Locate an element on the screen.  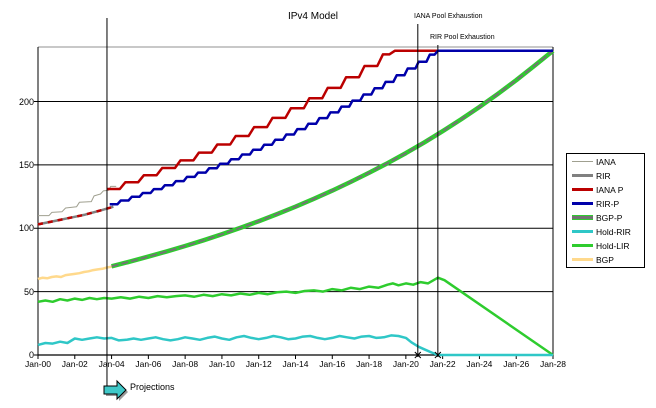
legend-label: RIR-P is located at coordinates (608, 203).